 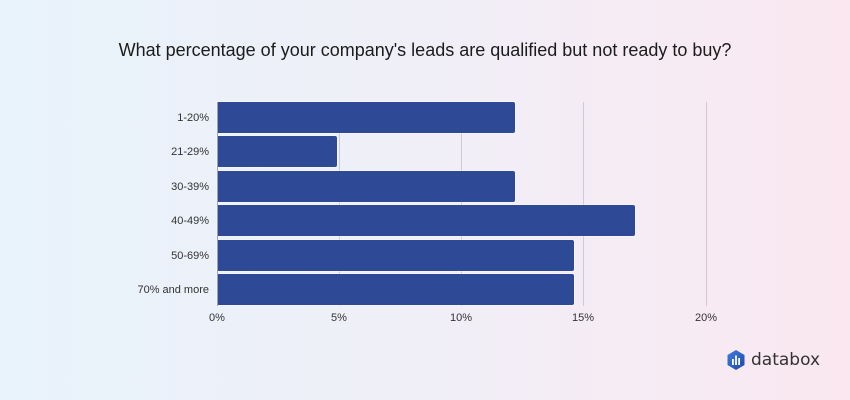 What do you see at coordinates (173, 290) in the screenshot?
I see `category-label: 70% and more` at bounding box center [173, 290].